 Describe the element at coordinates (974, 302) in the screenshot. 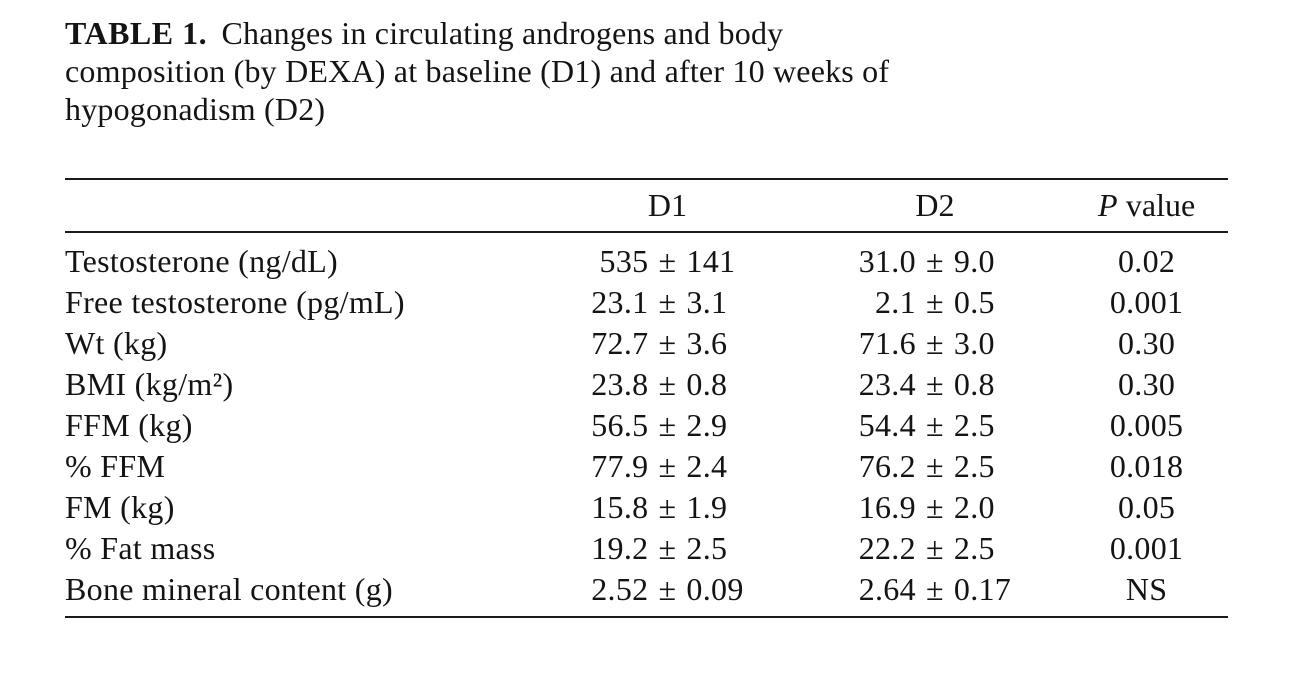

I see `sd-value: 0.5` at that location.